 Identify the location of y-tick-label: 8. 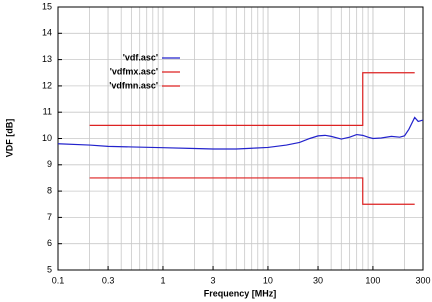
(49, 190).